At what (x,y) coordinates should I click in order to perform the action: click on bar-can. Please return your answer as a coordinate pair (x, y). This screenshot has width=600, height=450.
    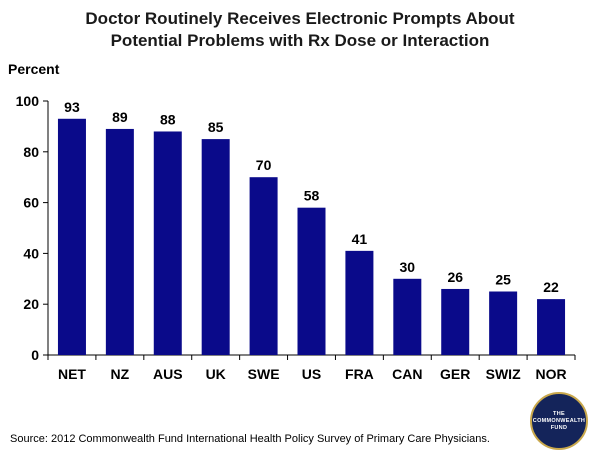
    Looking at the image, I should click on (407, 316).